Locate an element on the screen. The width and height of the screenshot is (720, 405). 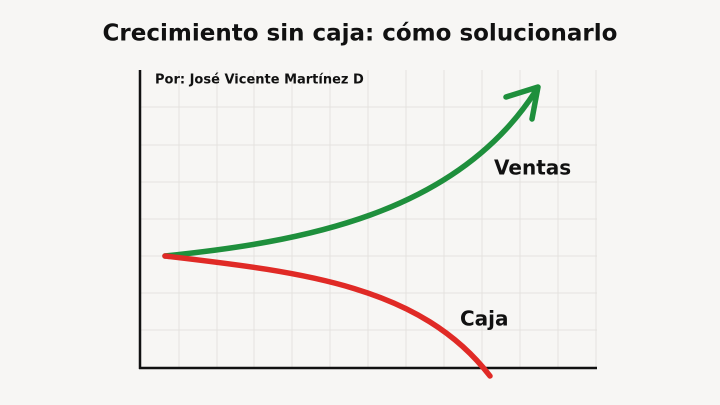
sales-arrowhead is located at coordinates (522, 103).